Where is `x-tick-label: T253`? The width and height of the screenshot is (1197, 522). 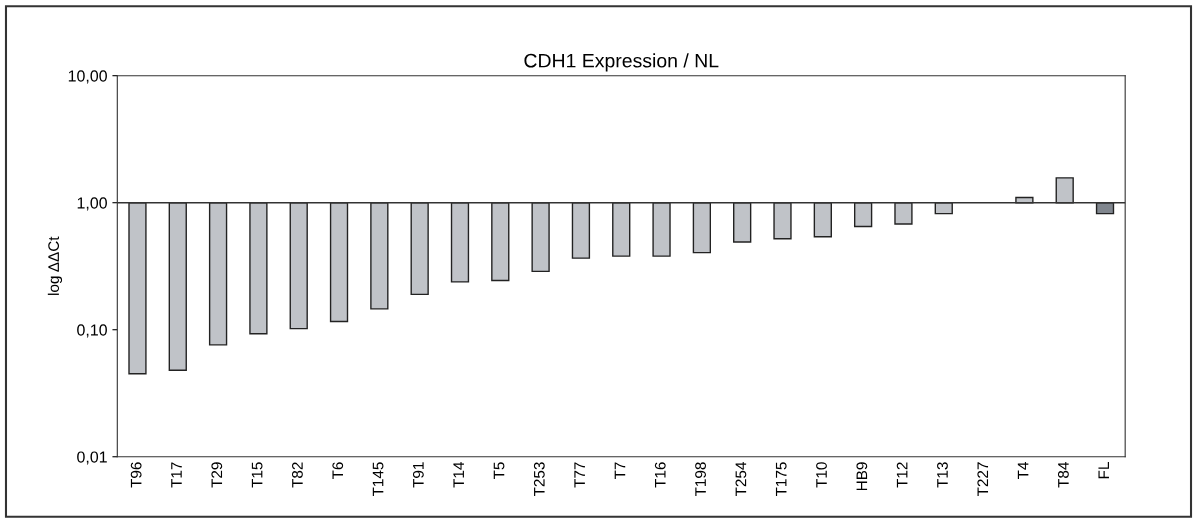 x-tick-label: T253 is located at coordinates (539, 479).